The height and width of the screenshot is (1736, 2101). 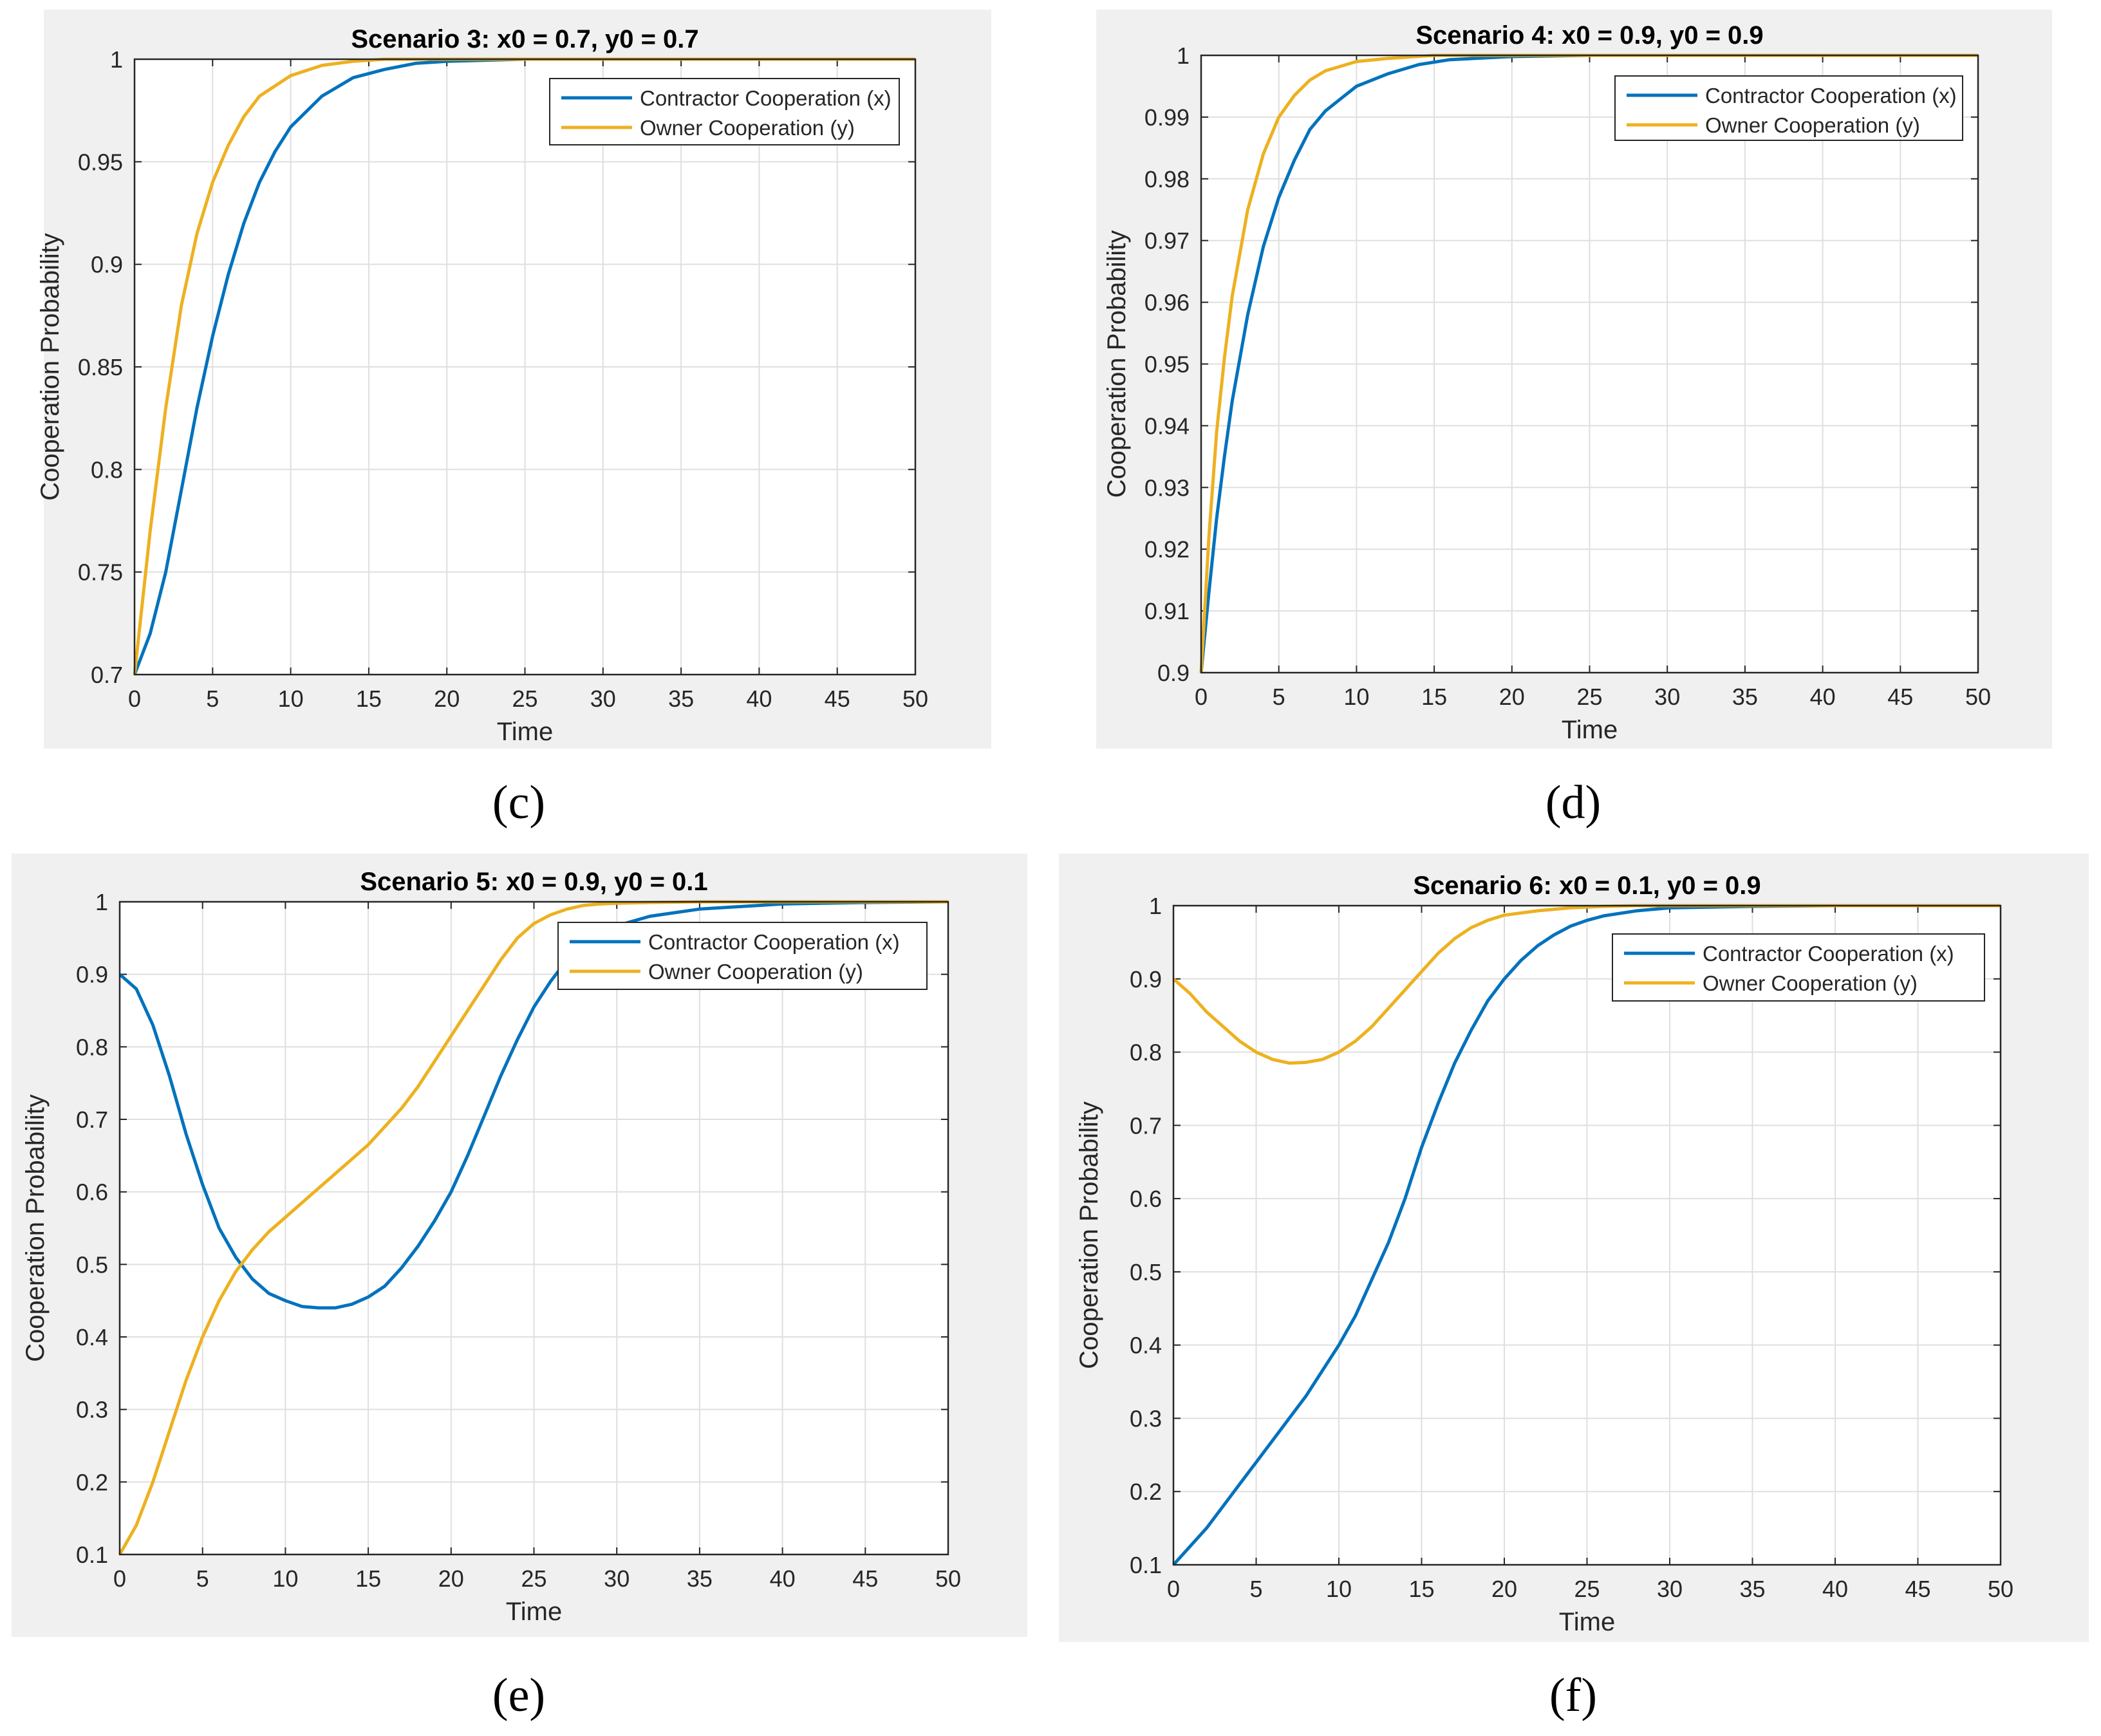 What do you see at coordinates (1167, 611) in the screenshot?
I see `y-tick-label: 0.91` at bounding box center [1167, 611].